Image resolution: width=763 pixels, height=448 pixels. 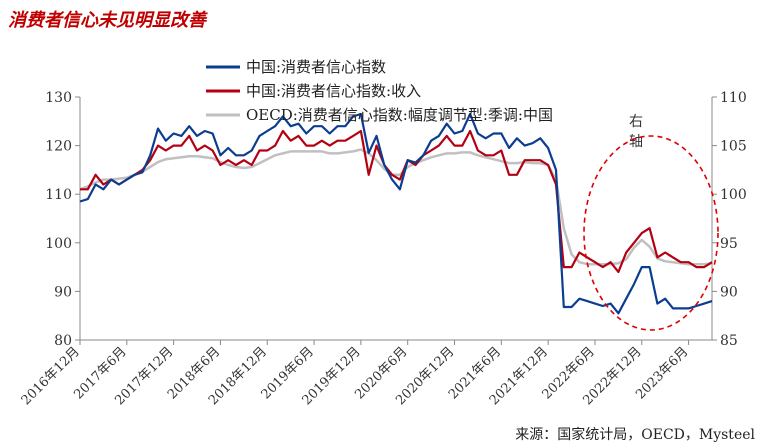 I want to click on right-axis-label-char: 右, so click(x=636, y=122).